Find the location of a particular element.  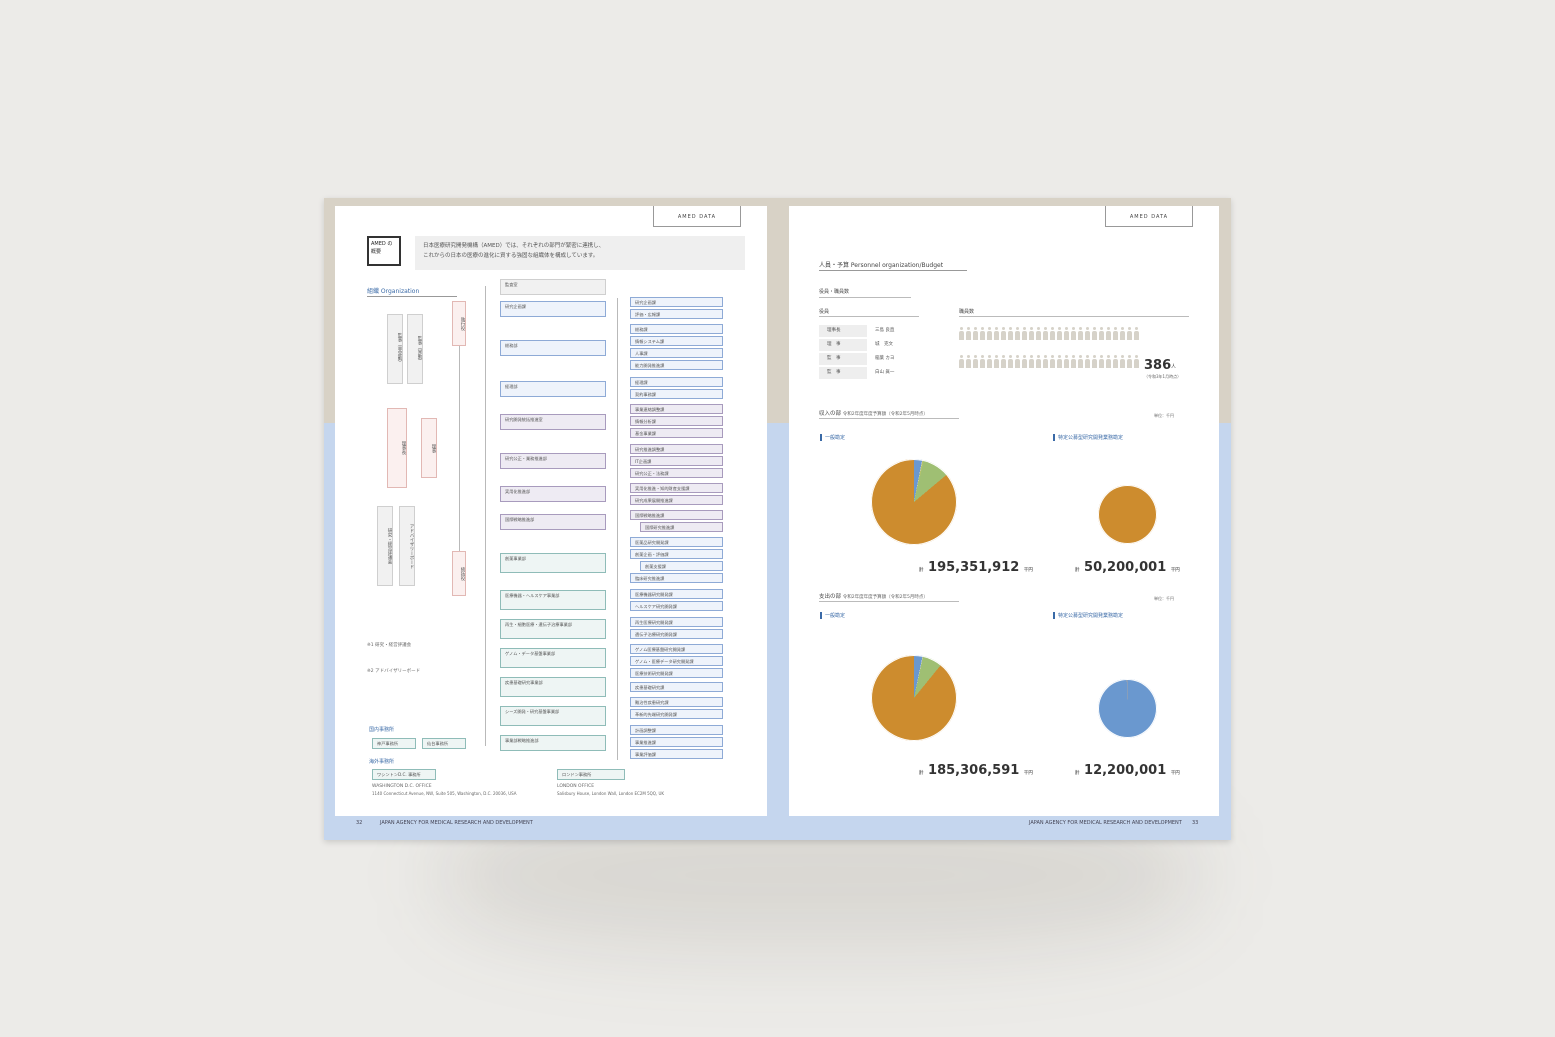

section-box: 事業推進課 is located at coordinates (676, 742).